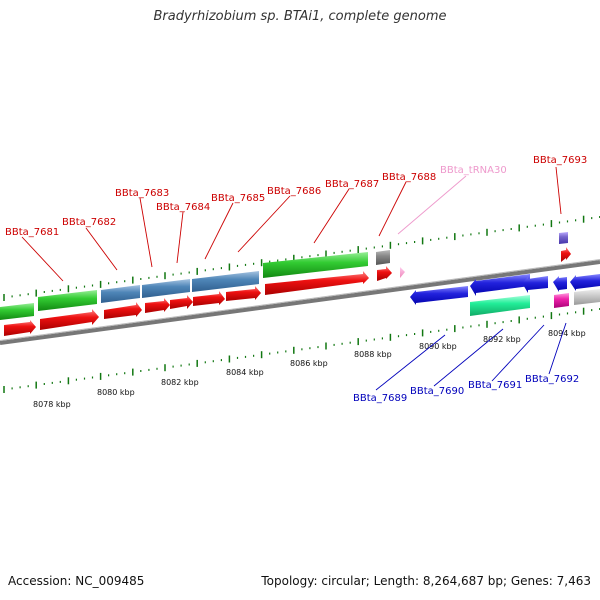  What do you see at coordinates (409, 177) in the screenshot?
I see `gene-label: BBta_7688` at bounding box center [409, 177].